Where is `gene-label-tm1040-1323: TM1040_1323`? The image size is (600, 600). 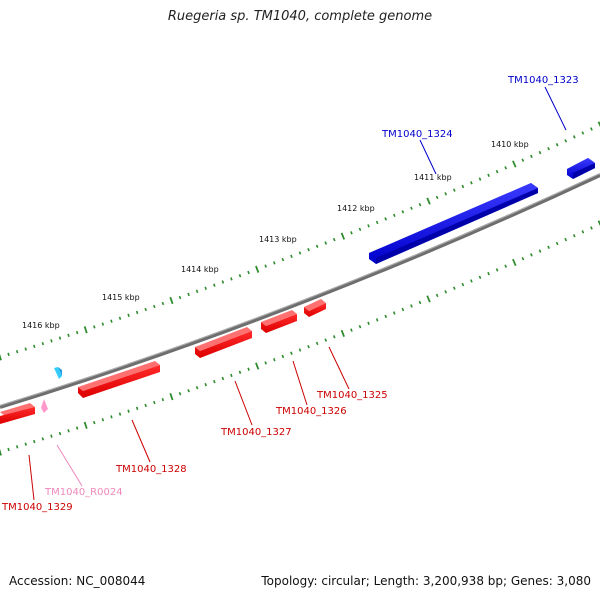
gene-label-tm1040-1323: TM1040_1323 is located at coordinates (543, 80).